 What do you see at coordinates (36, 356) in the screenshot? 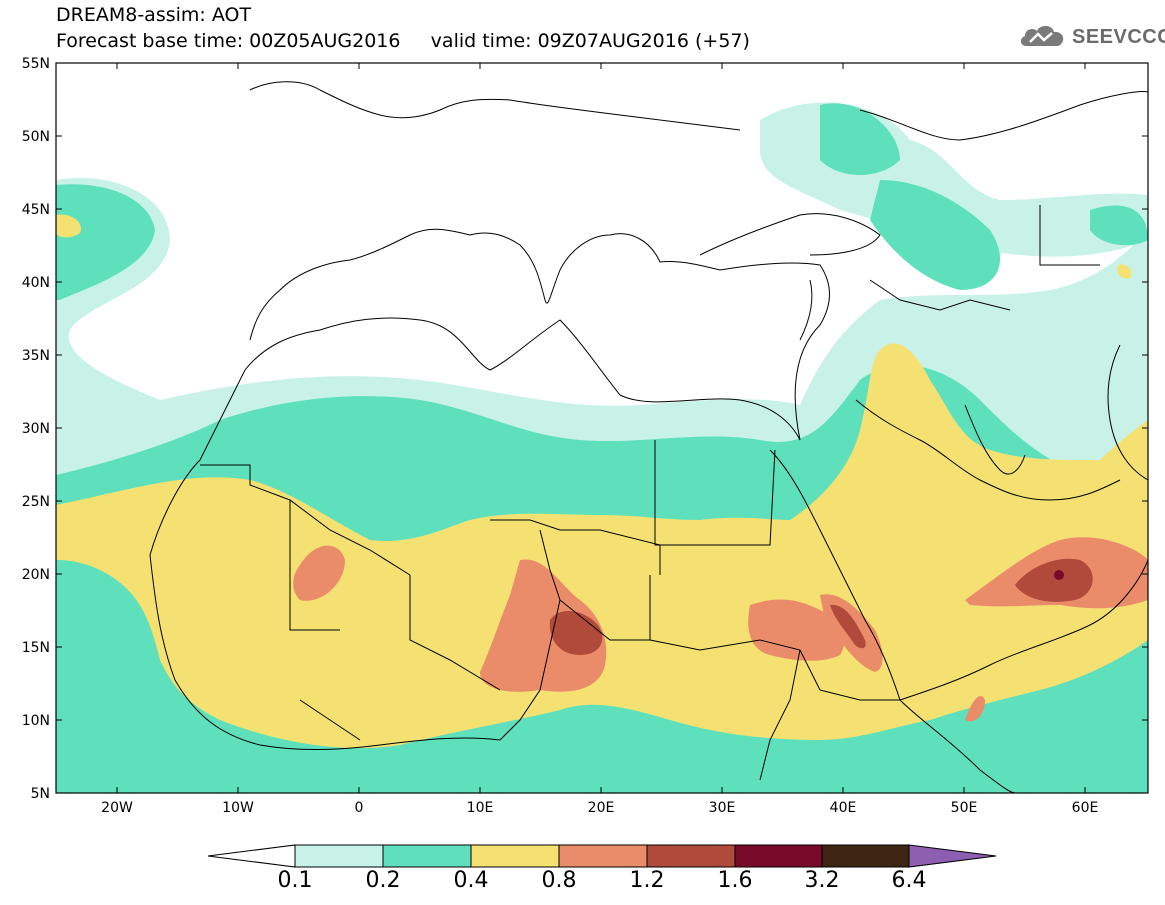
I see `lat-label-35n: 35N` at bounding box center [36, 356].